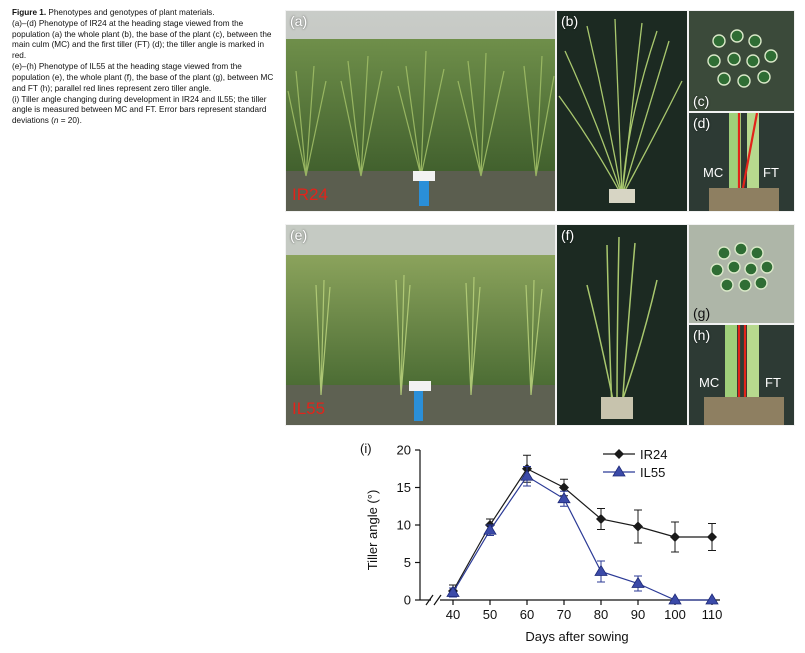 The width and height of the screenshot is (805, 653). Describe the element at coordinates (453, 614) in the screenshot. I see `x-tick-label: 40` at that location.